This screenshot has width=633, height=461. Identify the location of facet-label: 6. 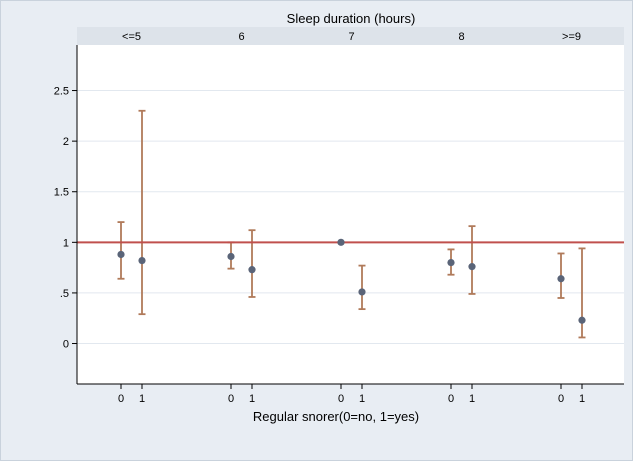
(241, 37).